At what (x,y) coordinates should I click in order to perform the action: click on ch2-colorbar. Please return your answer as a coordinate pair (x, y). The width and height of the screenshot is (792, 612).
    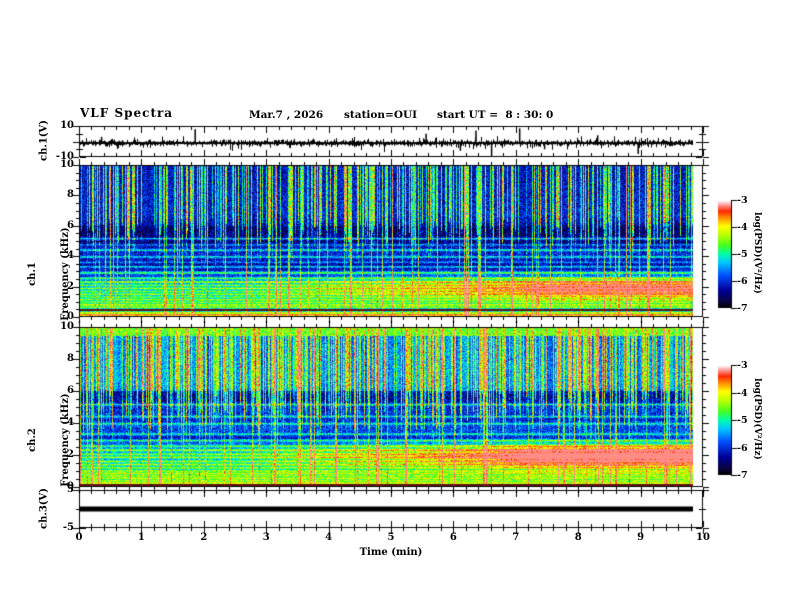
    Looking at the image, I should click on (729, 420).